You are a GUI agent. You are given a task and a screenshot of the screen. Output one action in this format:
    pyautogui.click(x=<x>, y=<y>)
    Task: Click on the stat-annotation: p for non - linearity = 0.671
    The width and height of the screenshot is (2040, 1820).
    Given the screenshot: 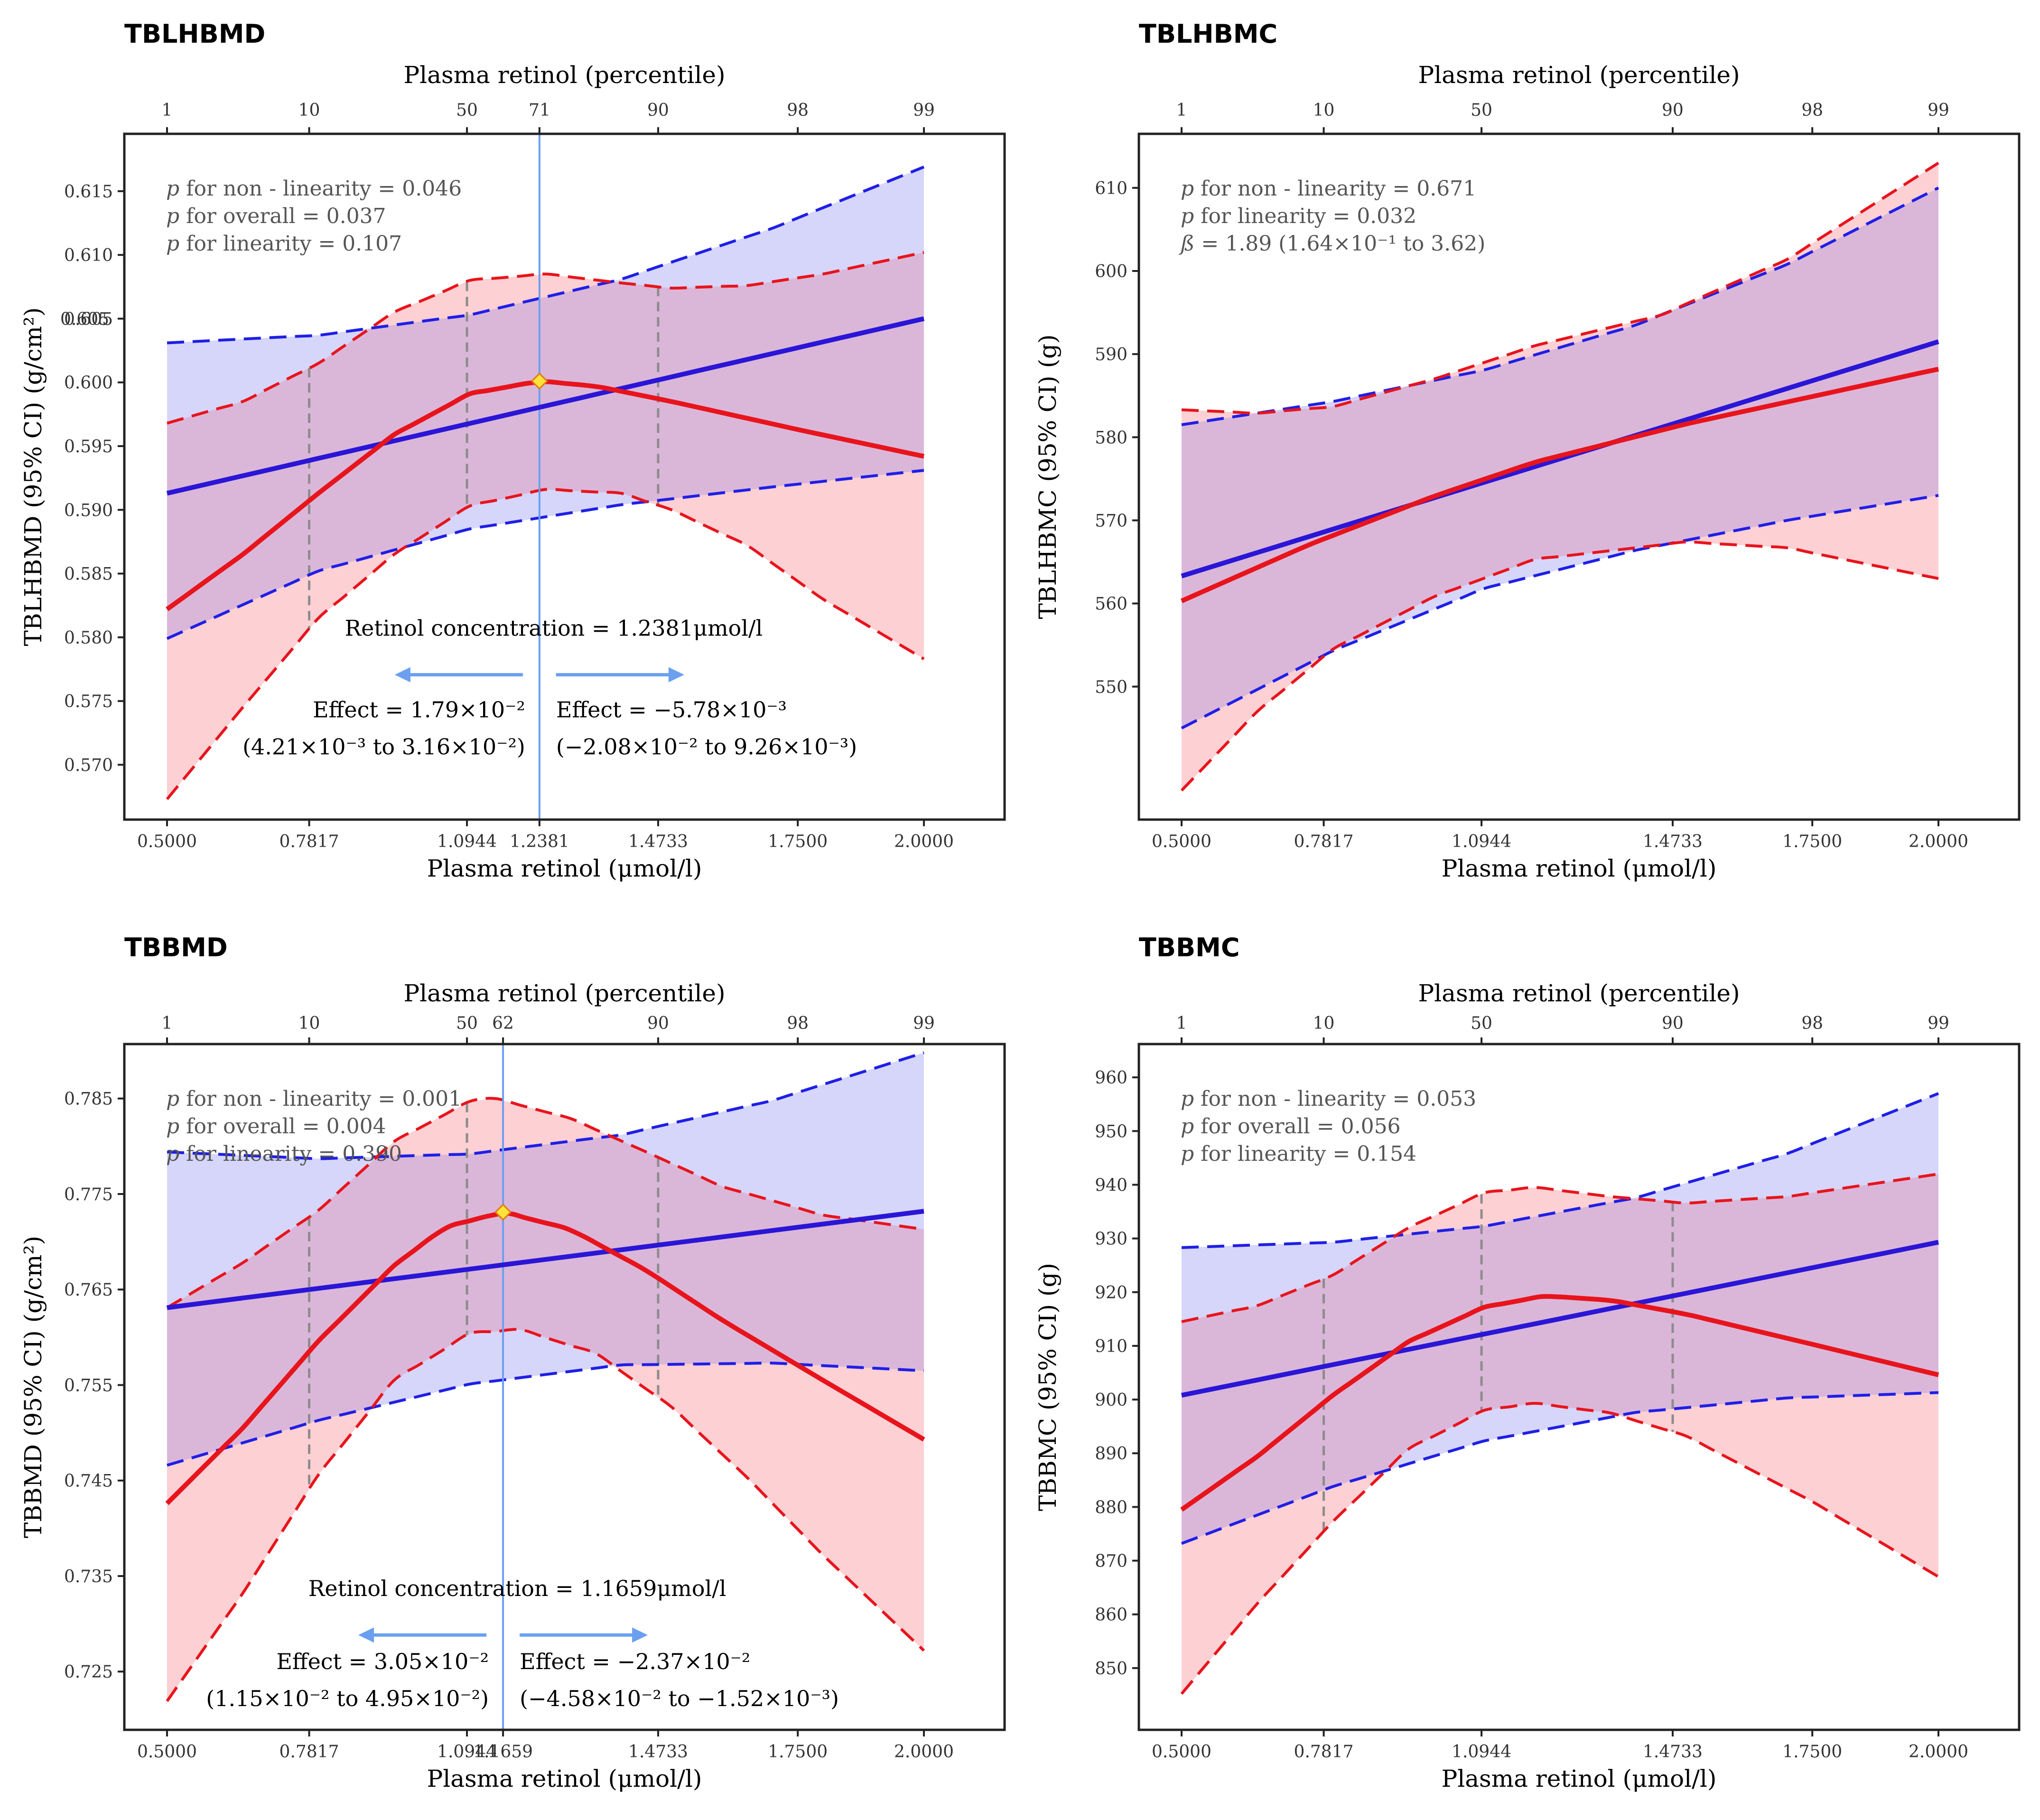 What is the action you would take?
    pyautogui.click(x=1329, y=189)
    